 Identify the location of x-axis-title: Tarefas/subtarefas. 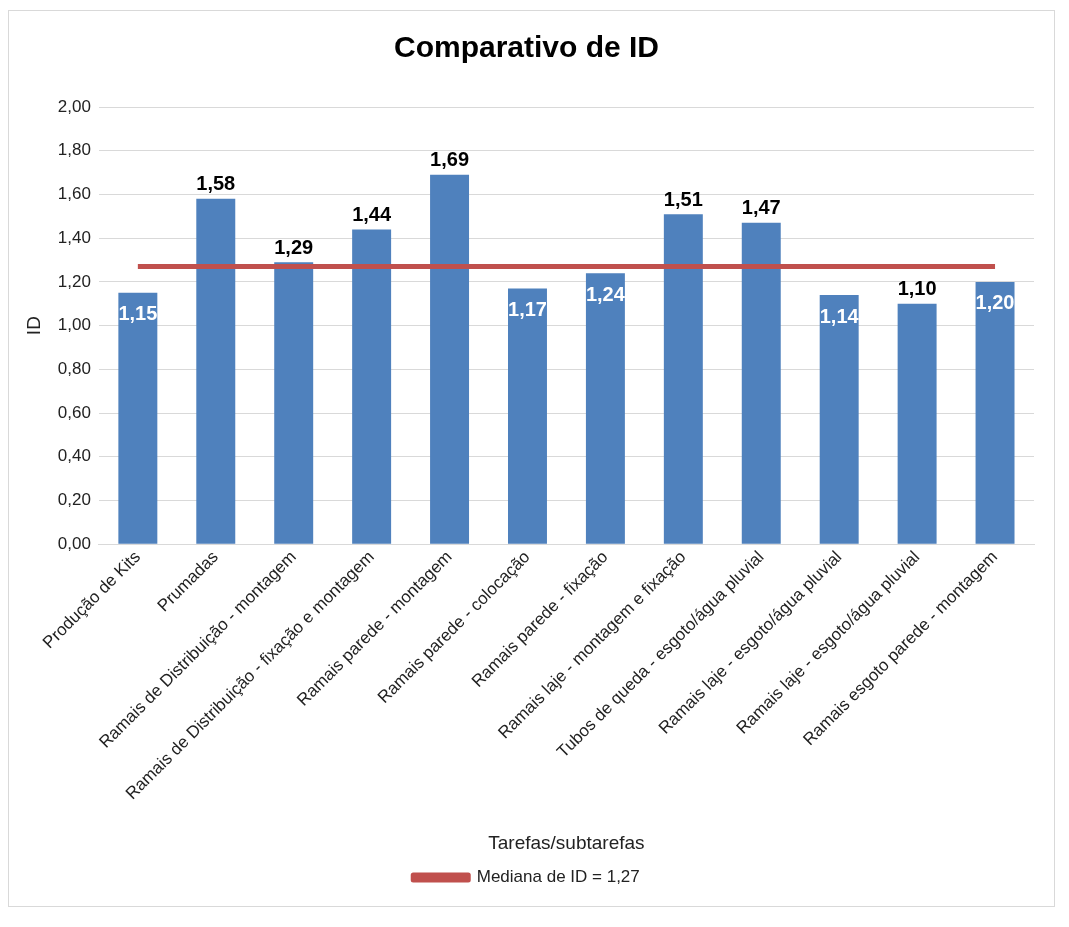
(566, 842).